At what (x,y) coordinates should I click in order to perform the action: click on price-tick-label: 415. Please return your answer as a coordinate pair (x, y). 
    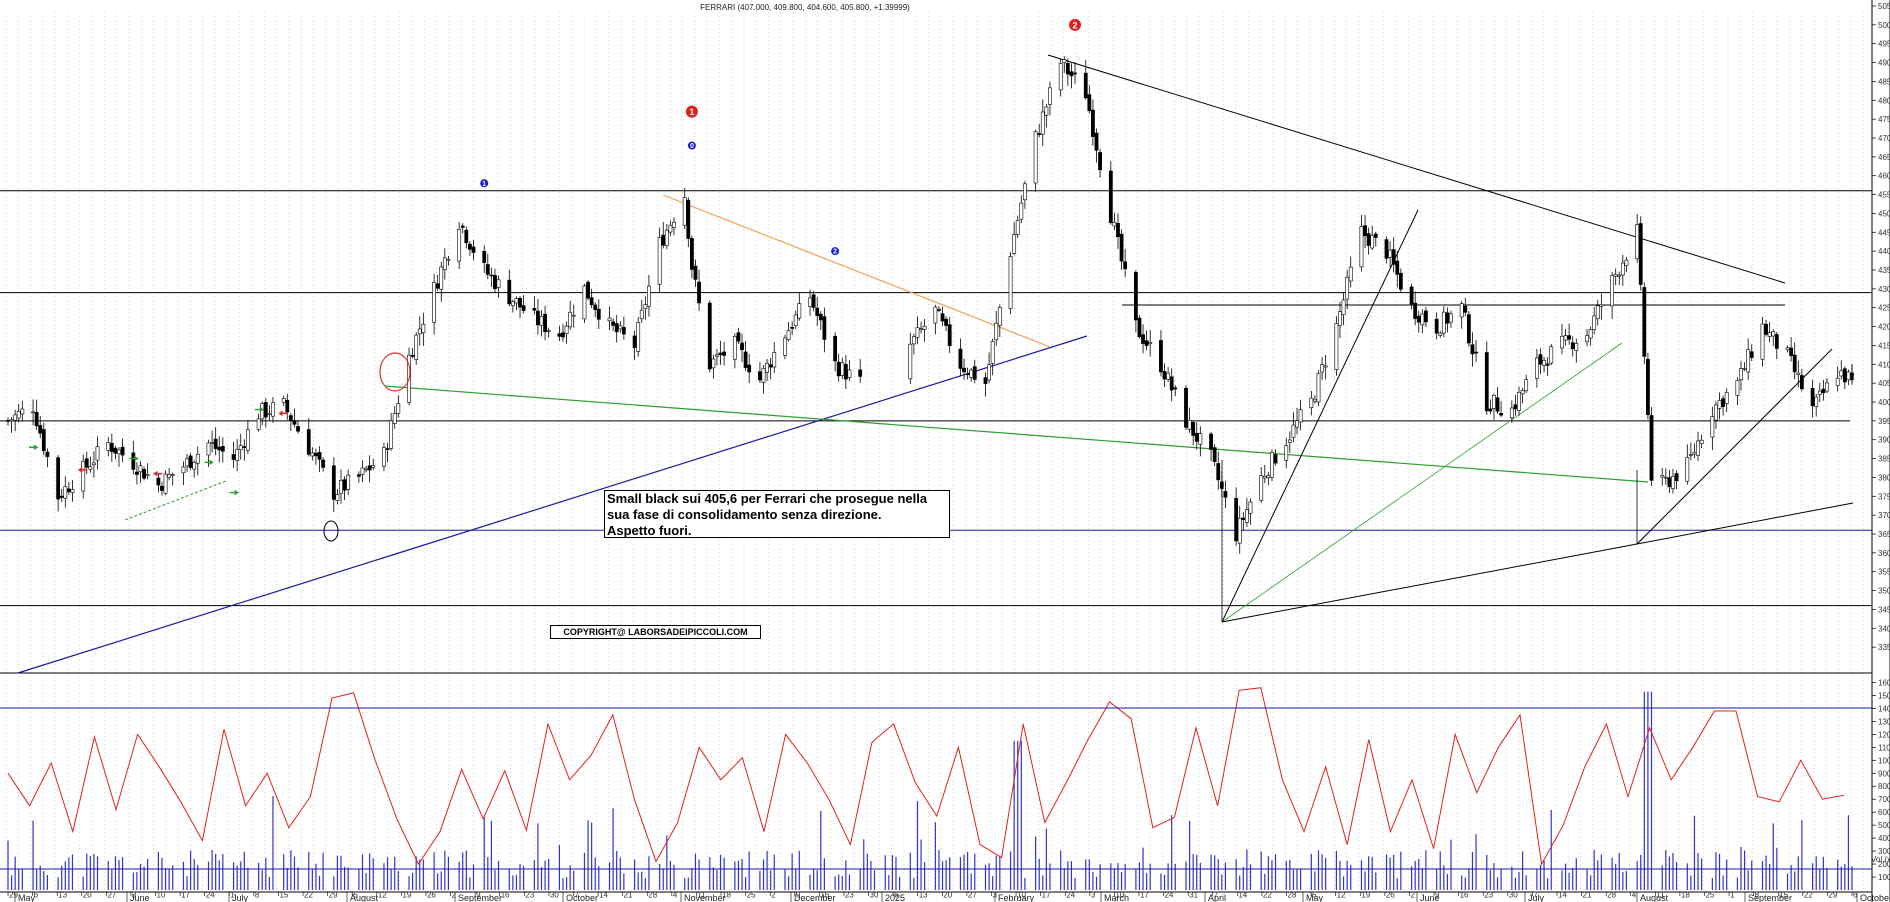
    Looking at the image, I should click on (1884, 345).